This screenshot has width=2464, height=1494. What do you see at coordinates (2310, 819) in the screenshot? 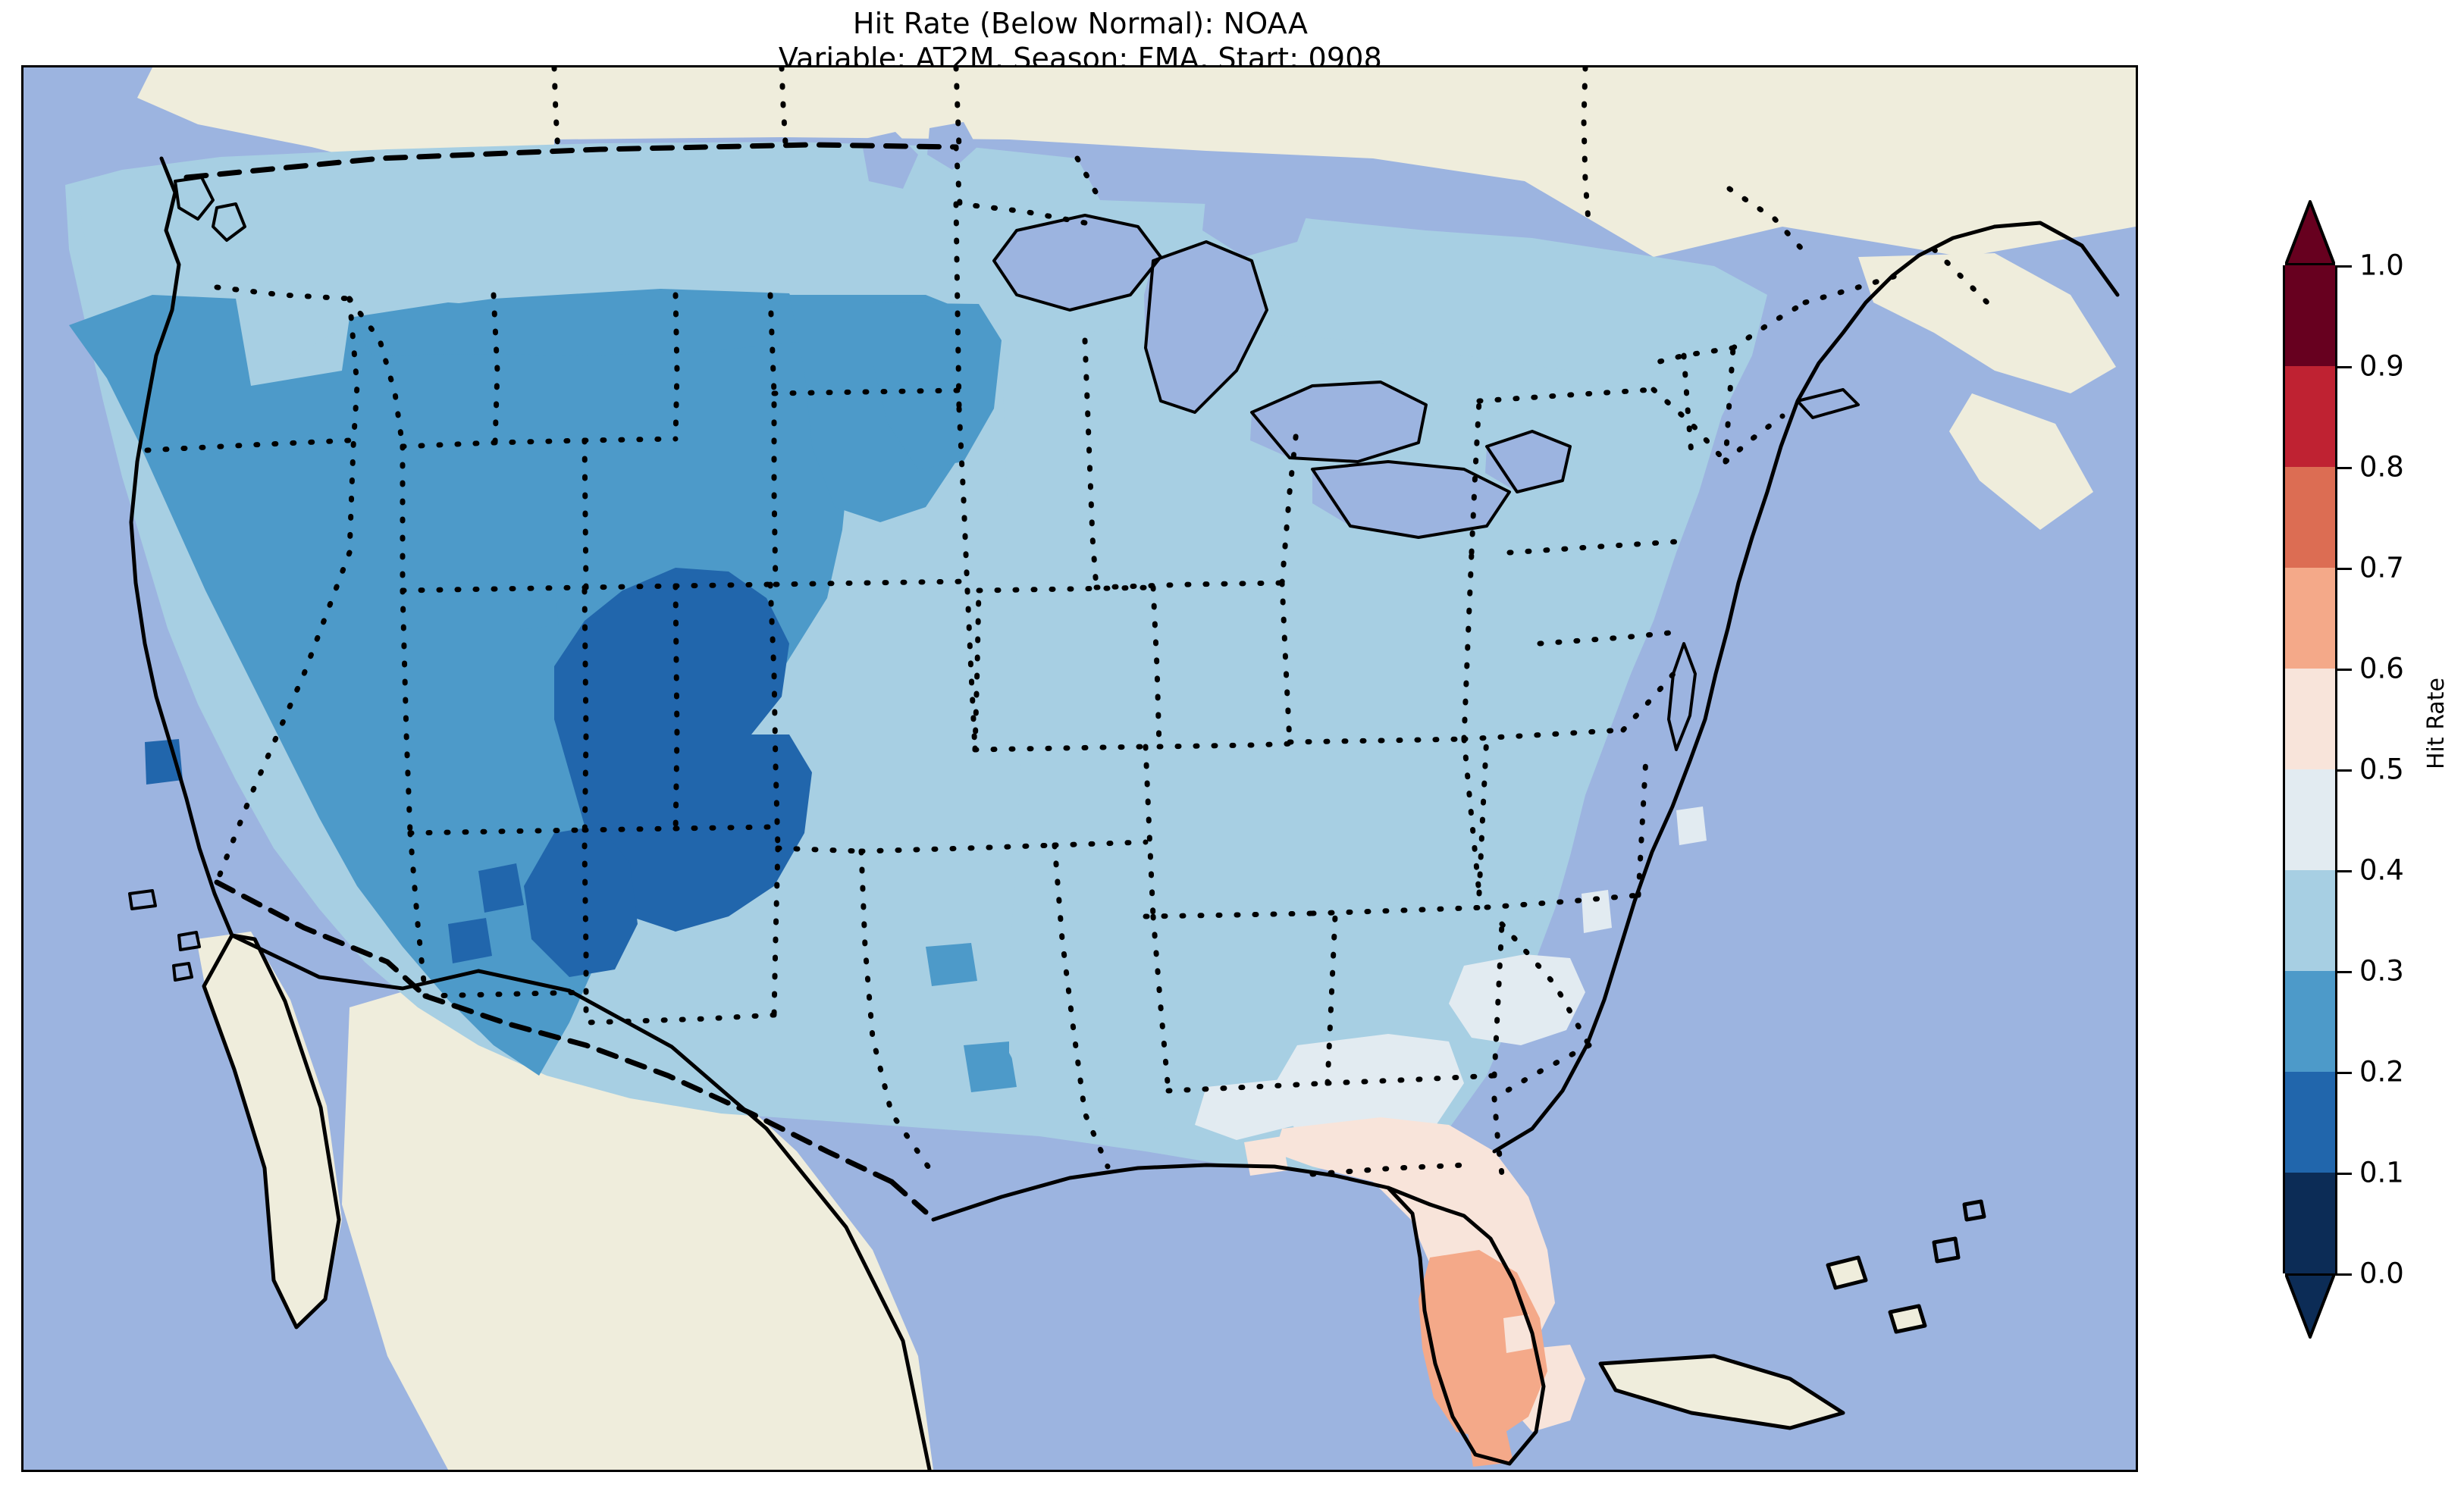
I see `colorbar-bin-0.4-0.5` at bounding box center [2310, 819].